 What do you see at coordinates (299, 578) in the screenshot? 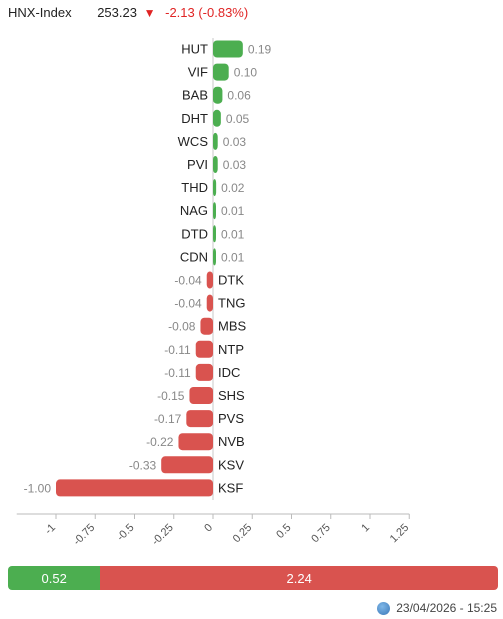
I see `summary-down-segment: 2.24` at bounding box center [299, 578].